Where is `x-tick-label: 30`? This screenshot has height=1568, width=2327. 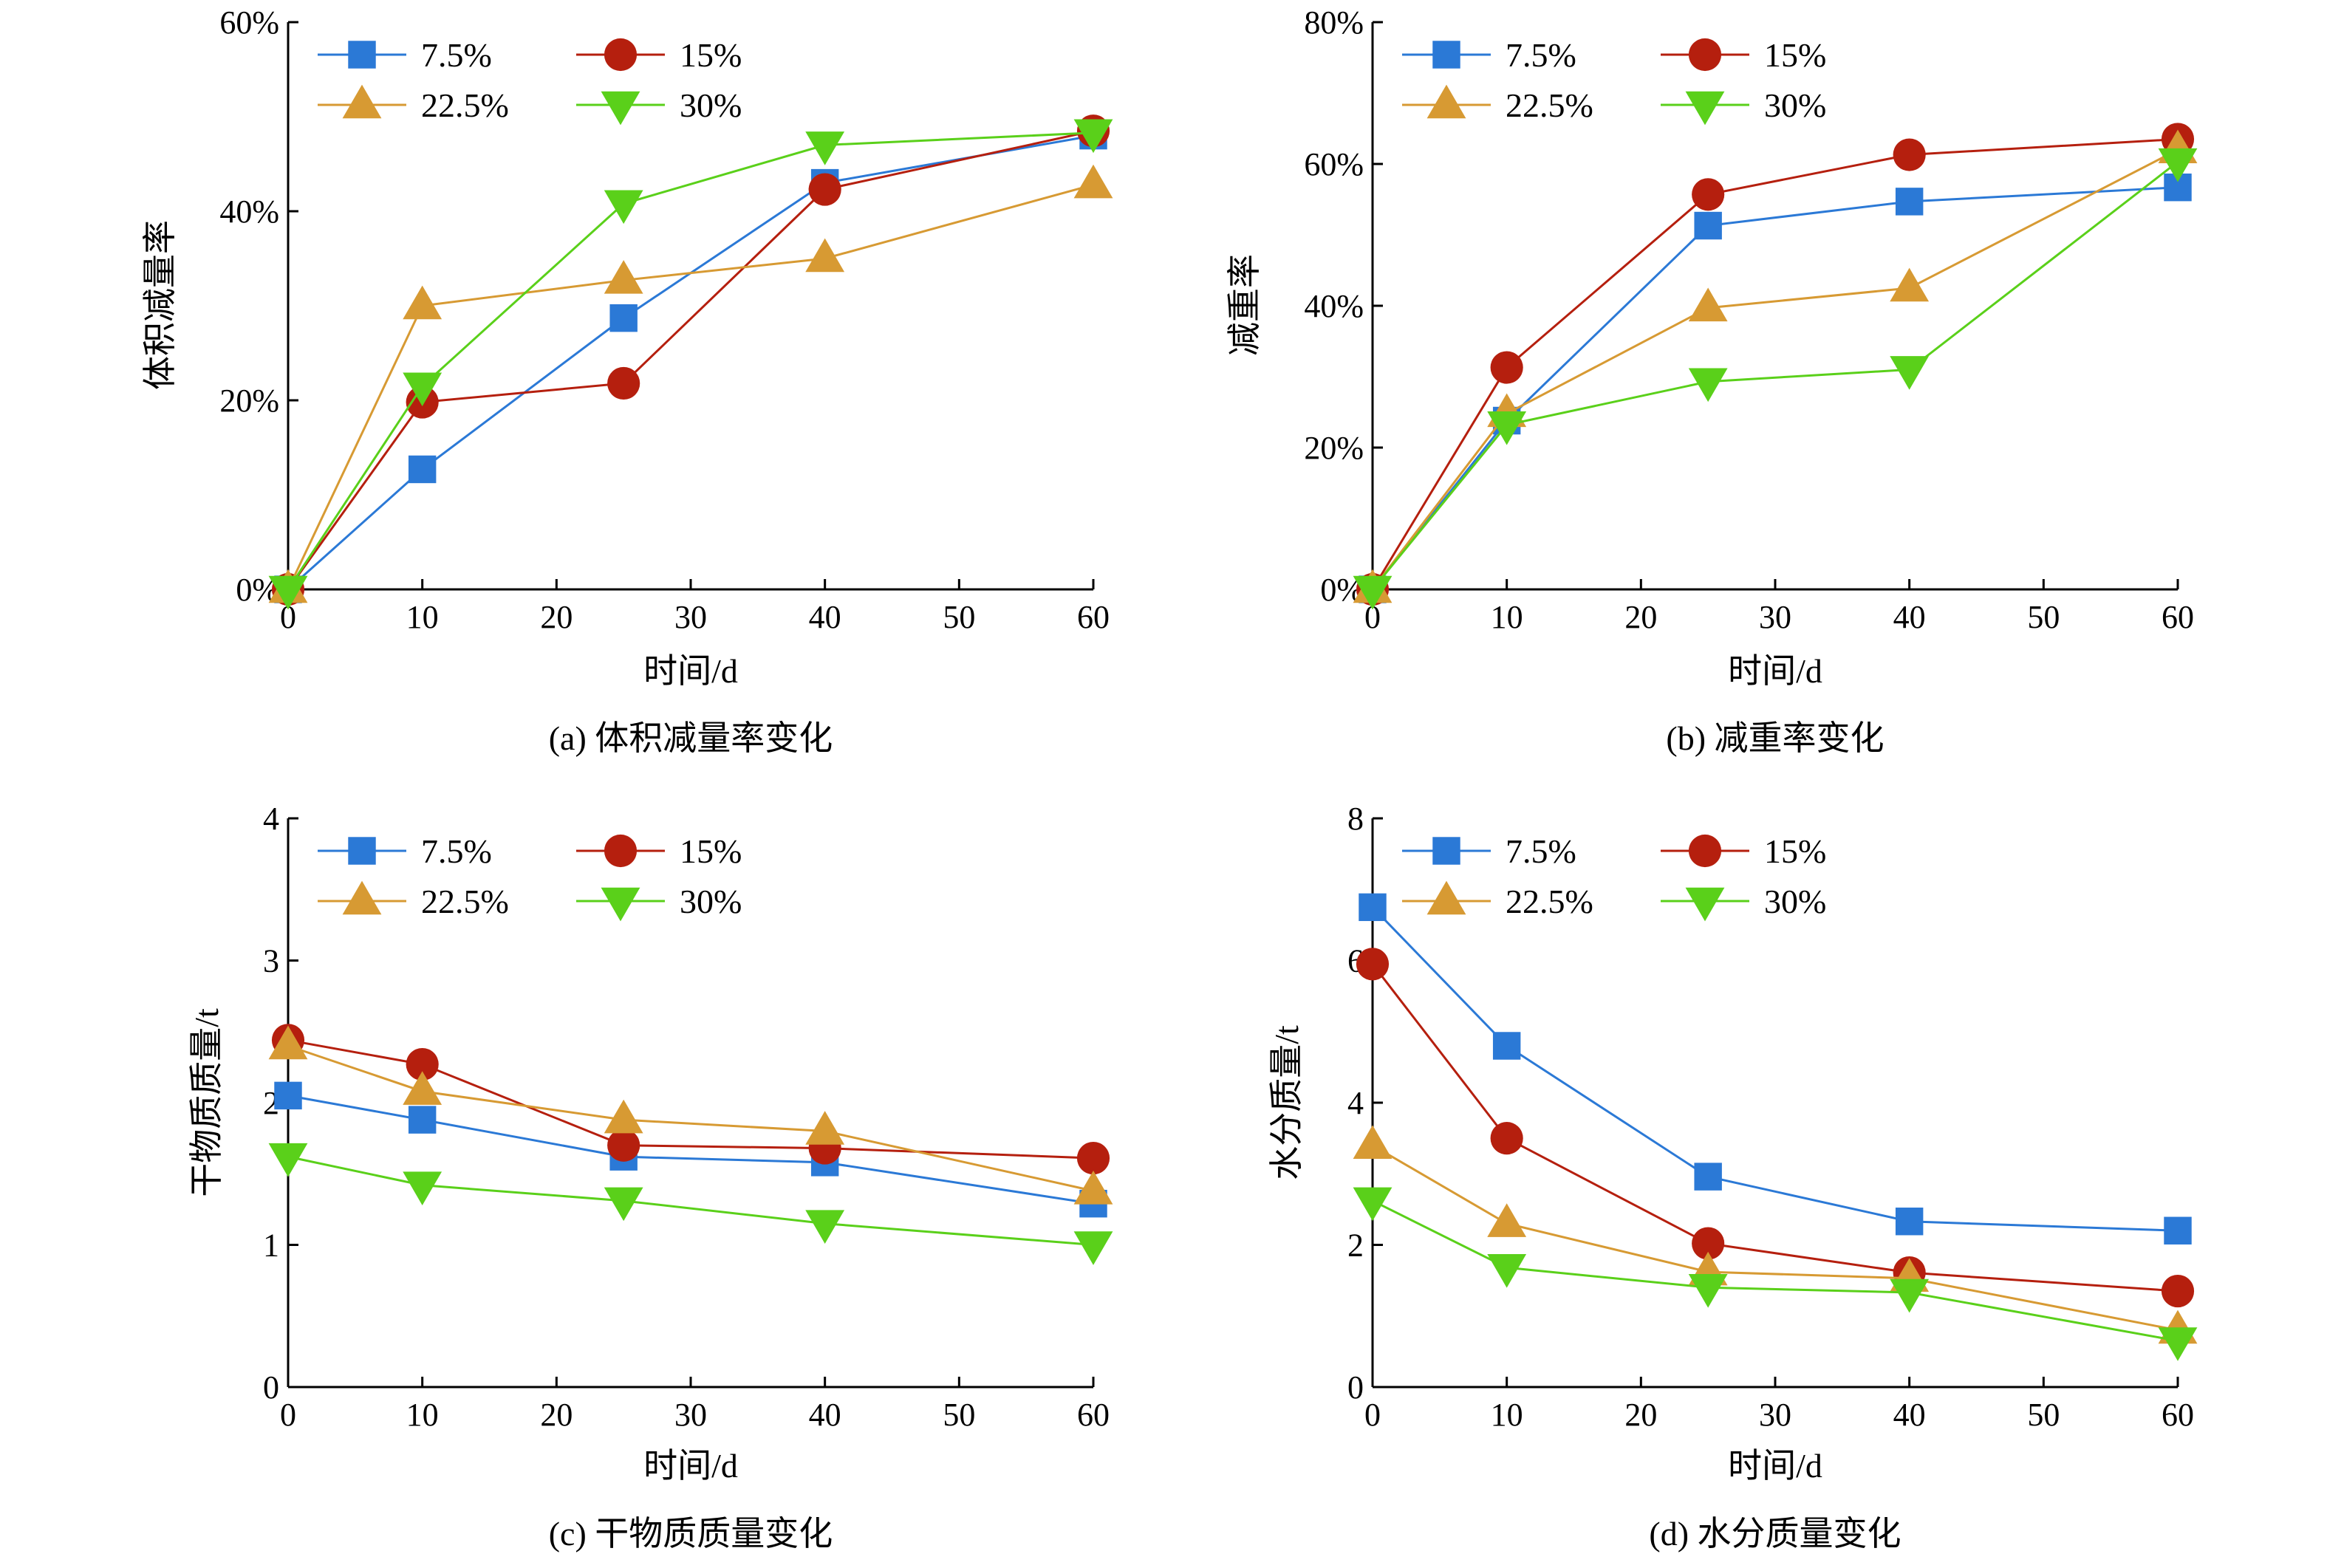 x-tick-label: 30 is located at coordinates (690, 617).